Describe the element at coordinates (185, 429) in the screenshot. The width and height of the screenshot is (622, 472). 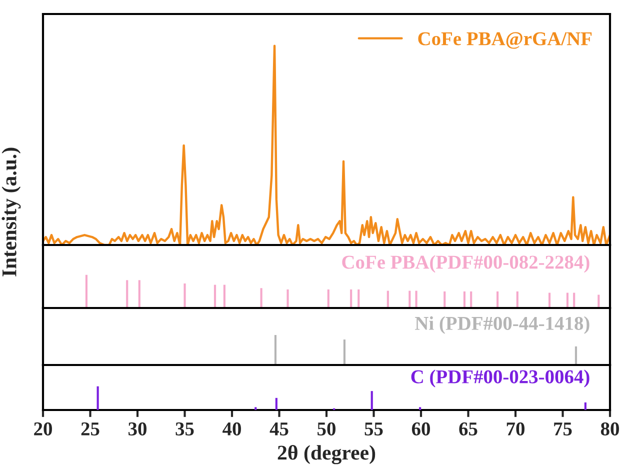
I see `x-tick-label: 35` at that location.